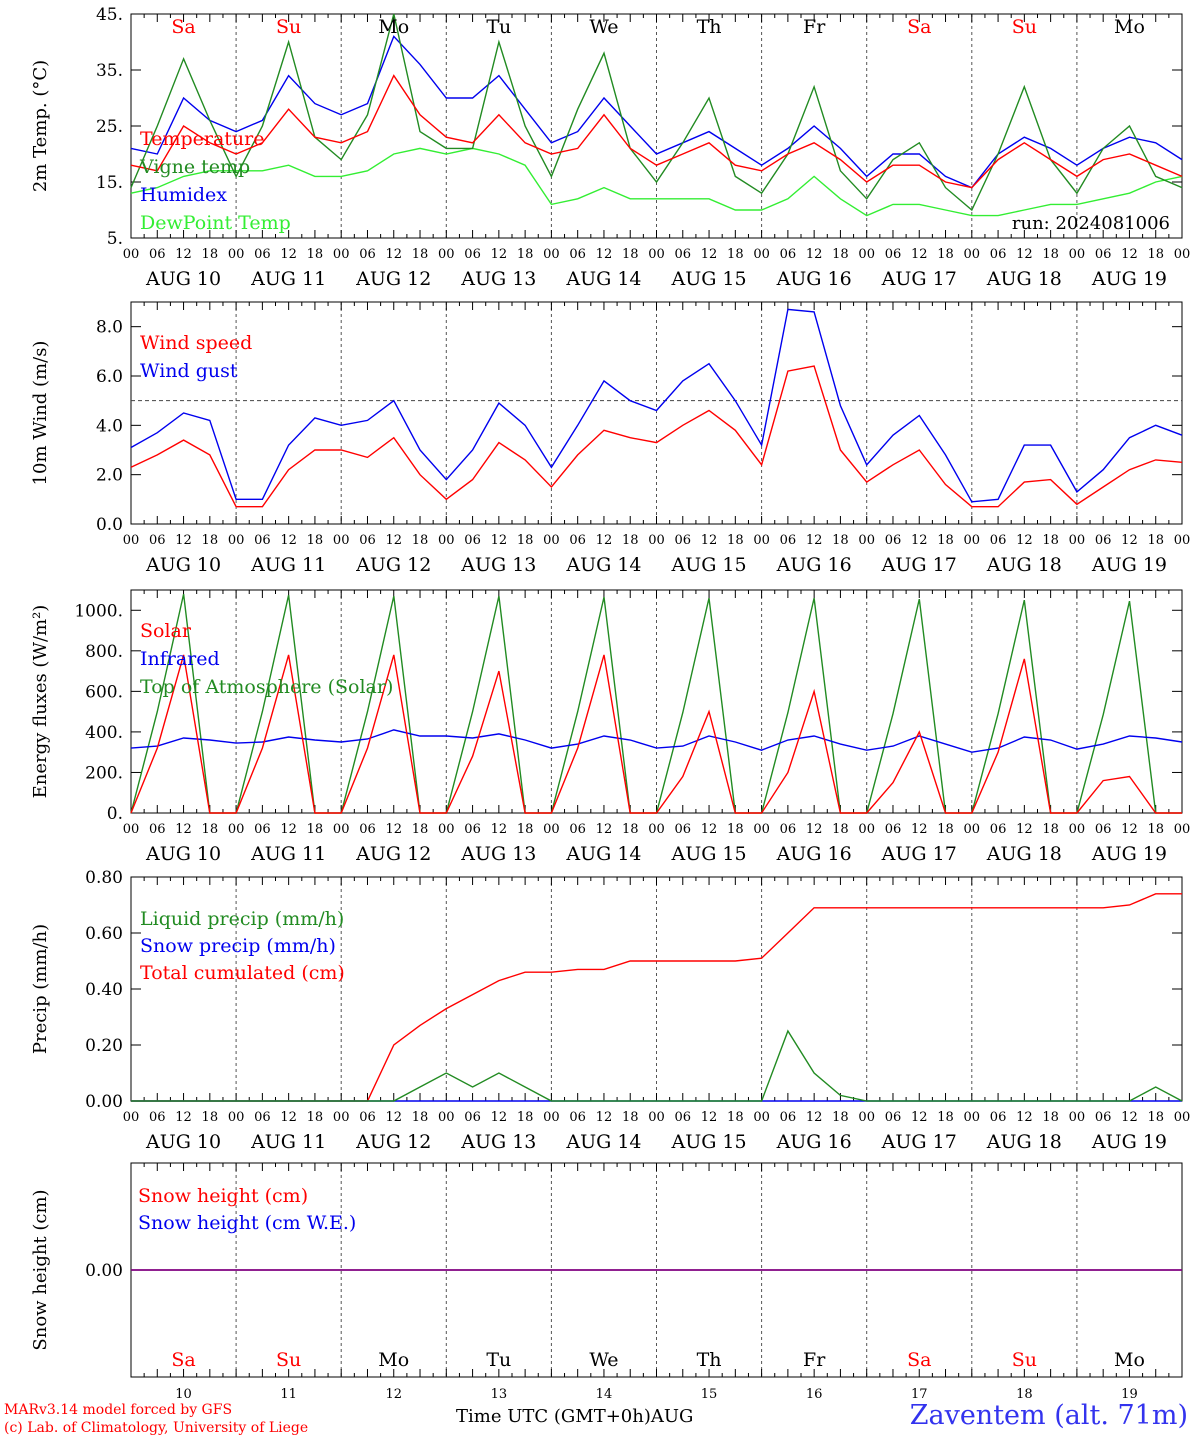 The height and width of the screenshot is (1440, 1194). I want to click on legend-entry: Snow height (cm W.E.), so click(247, 1223).